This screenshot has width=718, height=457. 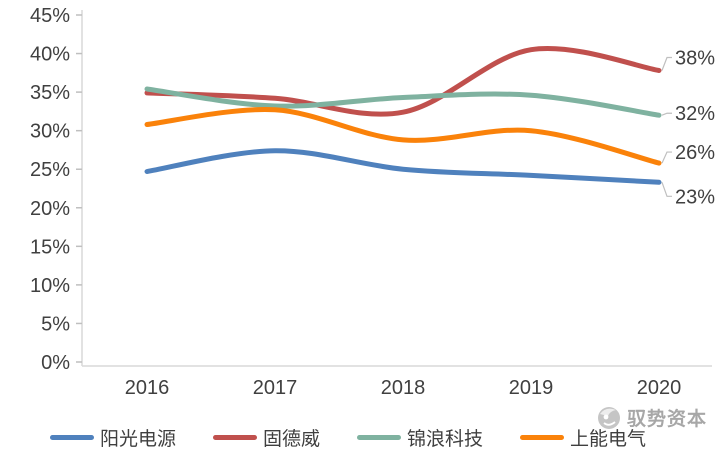 I want to click on legend-item-3: 锦浪科技, so click(x=420, y=437).